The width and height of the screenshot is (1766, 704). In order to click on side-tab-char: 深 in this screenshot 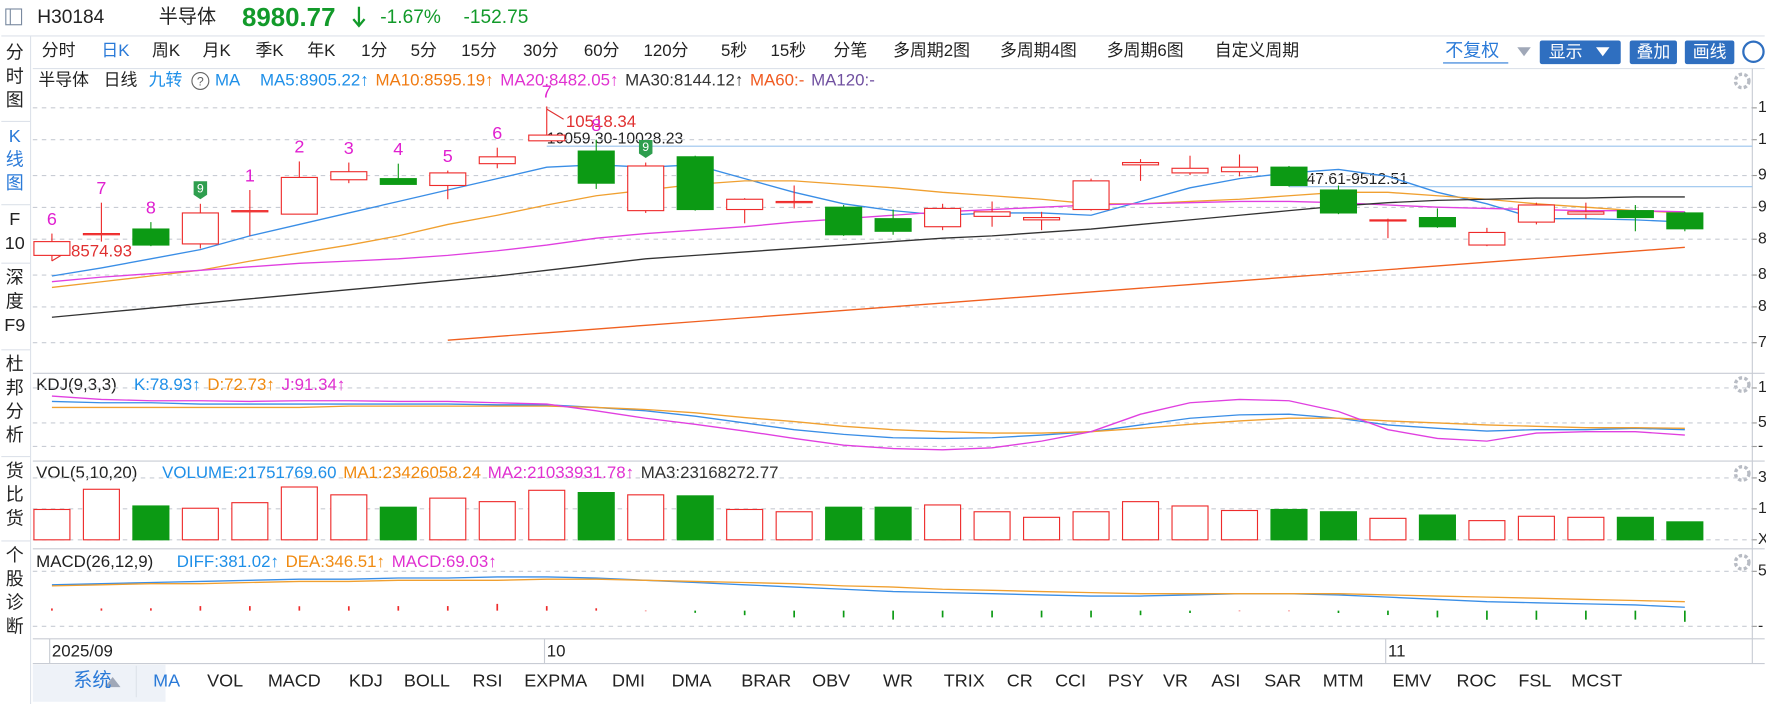, I will do `click(15, 278)`.